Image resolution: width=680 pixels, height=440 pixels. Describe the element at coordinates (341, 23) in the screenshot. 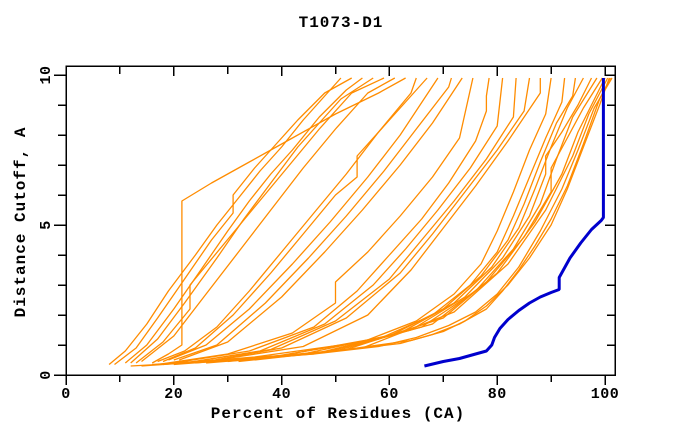

I see `chart-title: T1073-D1` at that location.